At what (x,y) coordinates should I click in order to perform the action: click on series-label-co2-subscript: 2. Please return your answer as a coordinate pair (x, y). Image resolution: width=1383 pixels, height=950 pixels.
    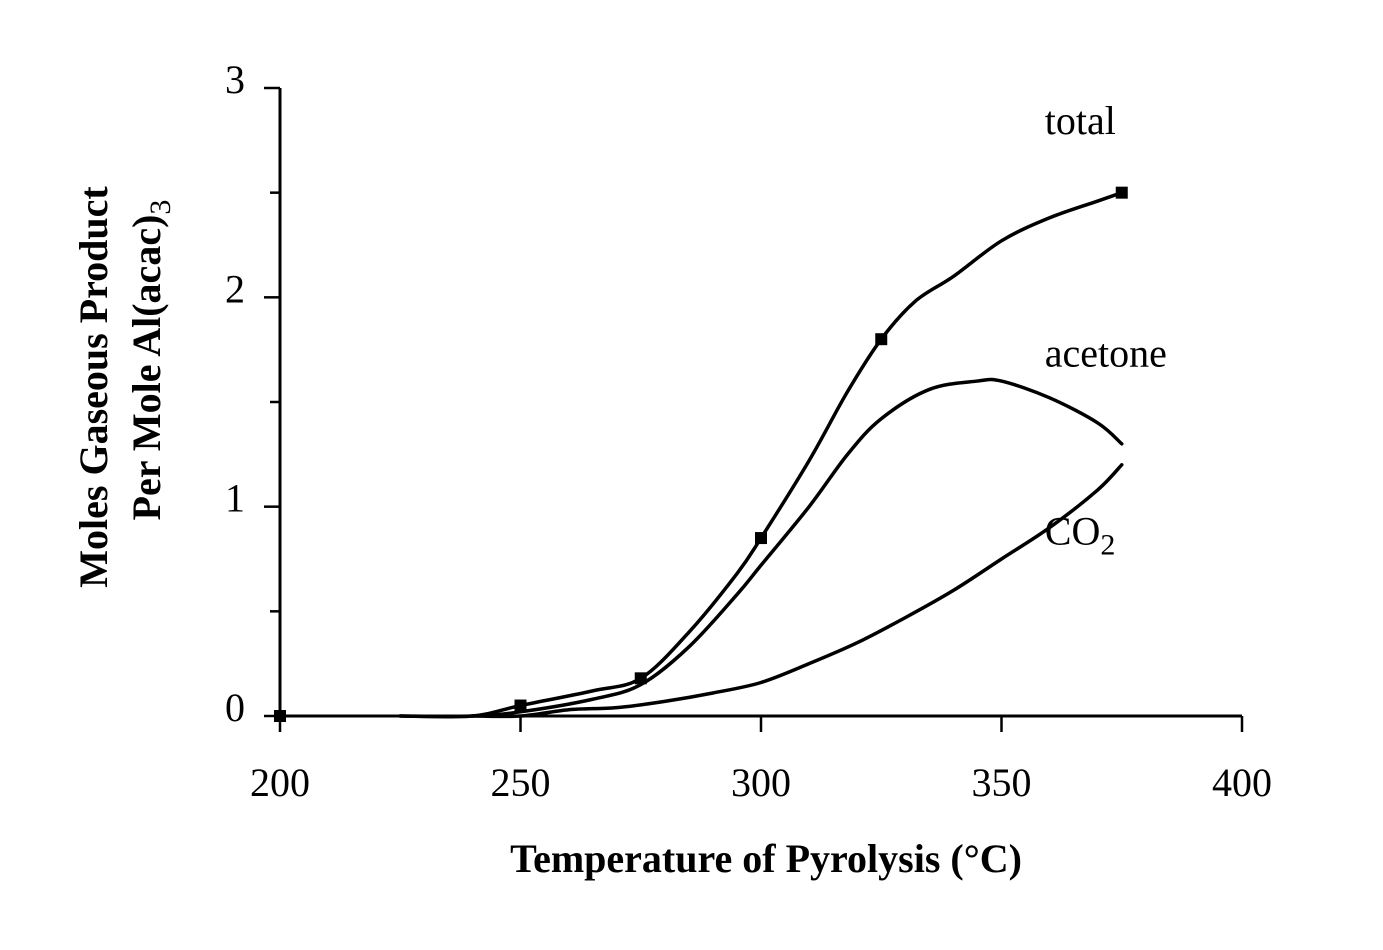
    Looking at the image, I should click on (1107, 544).